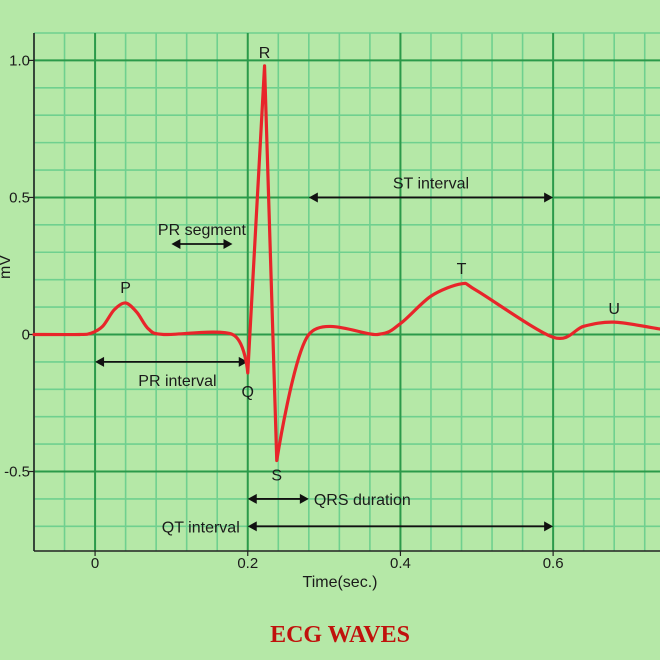 This screenshot has width=660, height=660. What do you see at coordinates (19, 197) in the screenshot?
I see `y-tick-label: 0.5` at bounding box center [19, 197].